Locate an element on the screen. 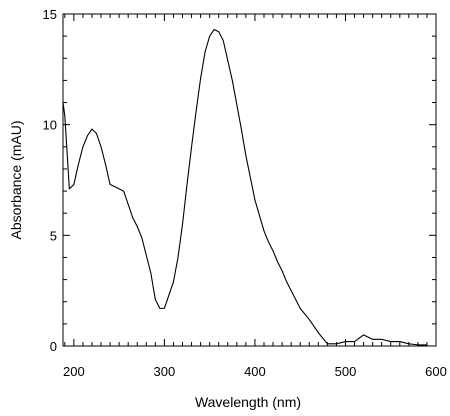  x-tick-labels: 200 300 400 500 600 is located at coordinates (255, 371).